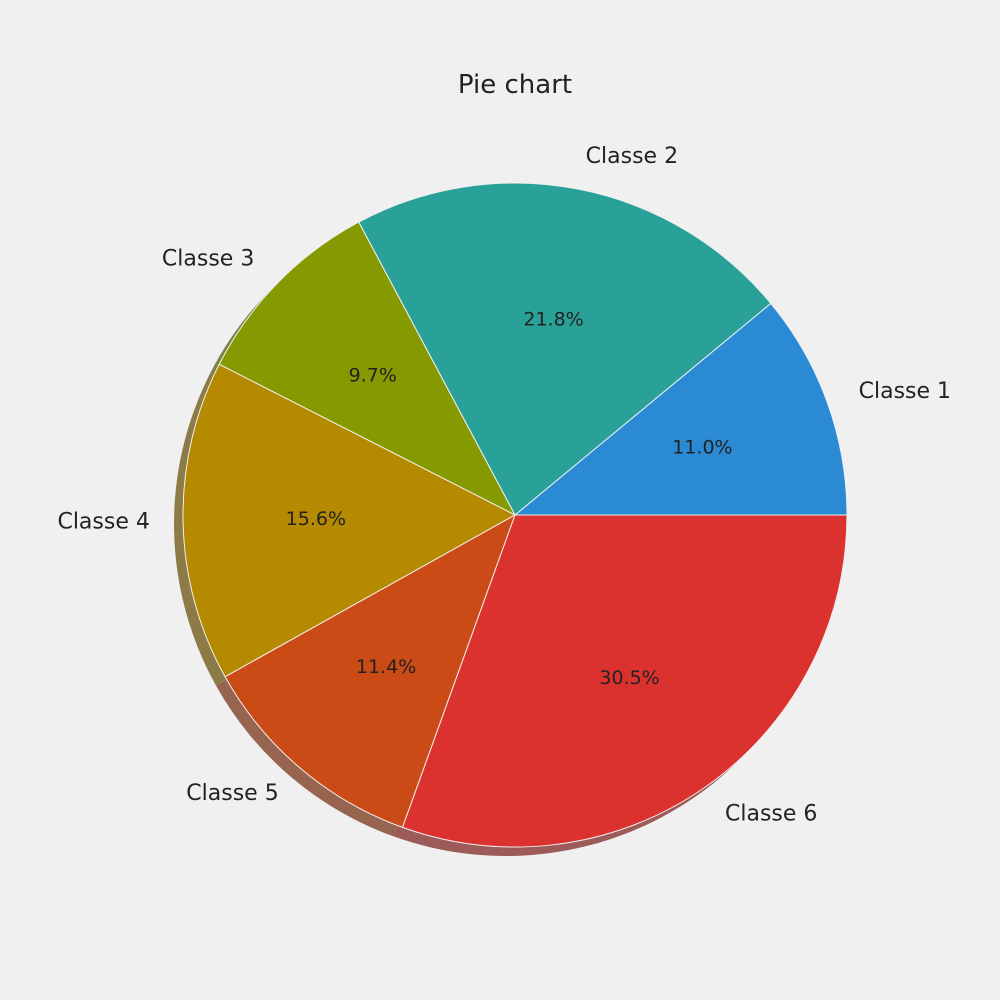 Image resolution: width=1000 pixels, height=1000 pixels. I want to click on slice-percent-5: 11.4%, so click(386, 667).